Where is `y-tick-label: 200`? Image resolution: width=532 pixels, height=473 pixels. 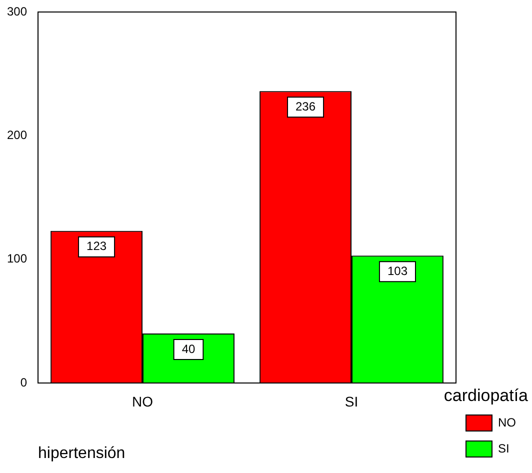
y-tick-label: 200 is located at coordinates (17, 135).